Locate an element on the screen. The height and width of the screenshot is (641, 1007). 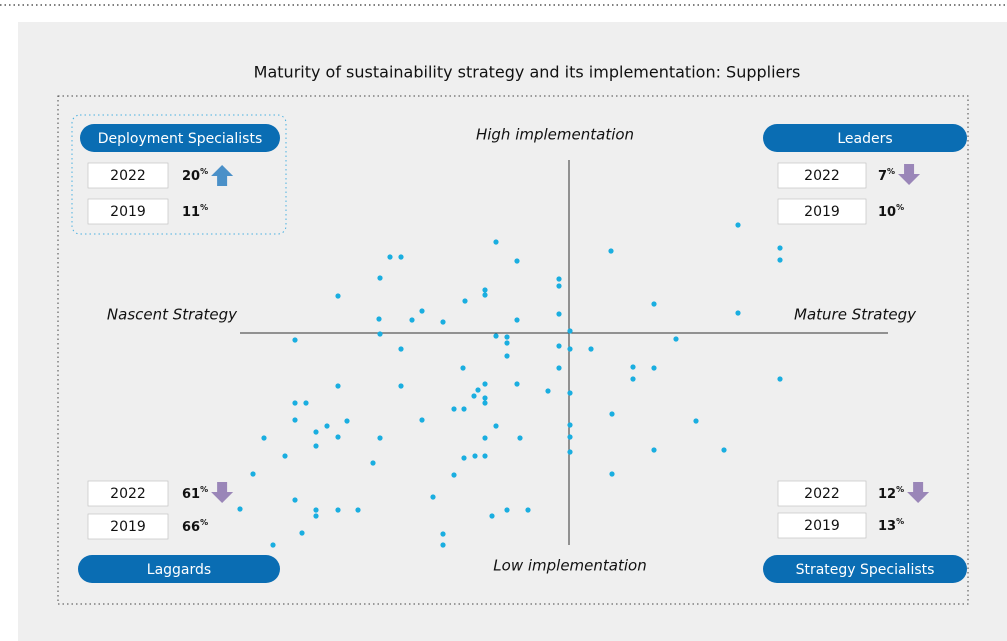
share: 20% is located at coordinates (195, 175).